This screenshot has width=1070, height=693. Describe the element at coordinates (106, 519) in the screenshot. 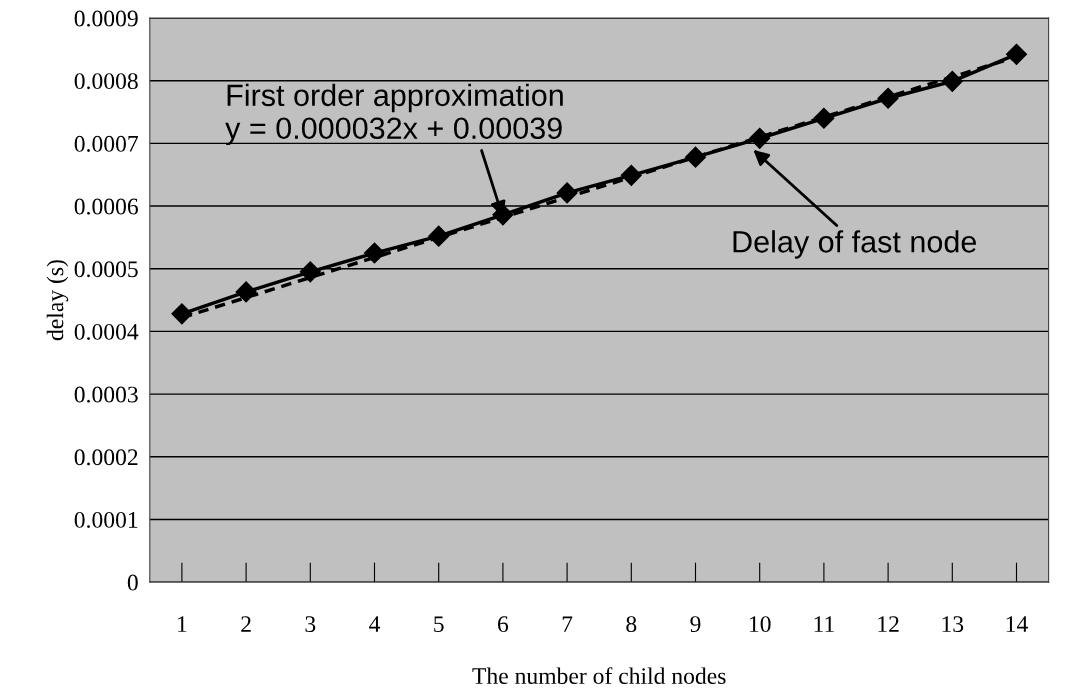

I see `y-tick-label: 0.0001` at that location.